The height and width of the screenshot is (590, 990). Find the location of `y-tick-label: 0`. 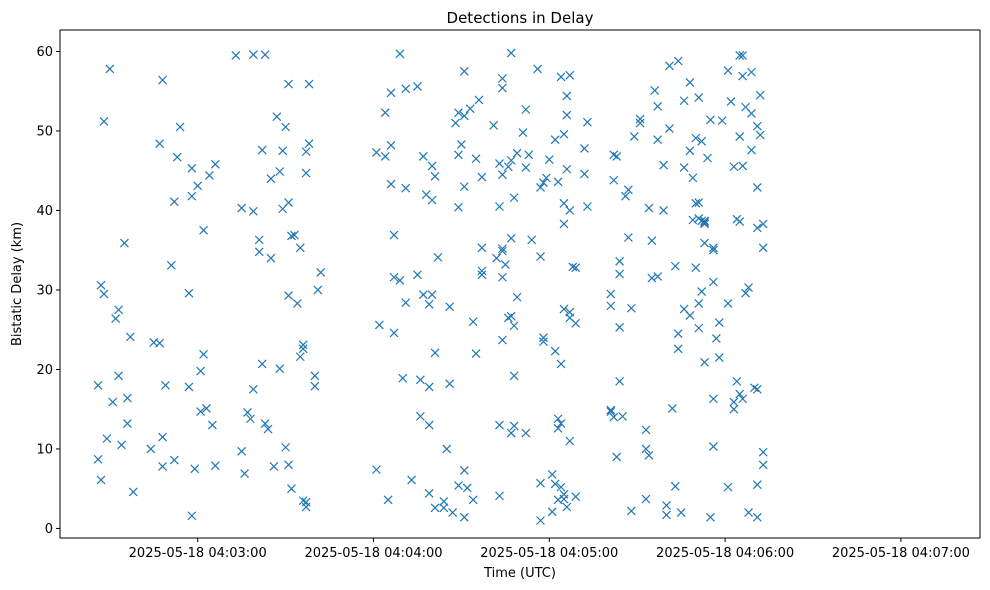

y-tick-label: 0 is located at coordinates (49, 529).